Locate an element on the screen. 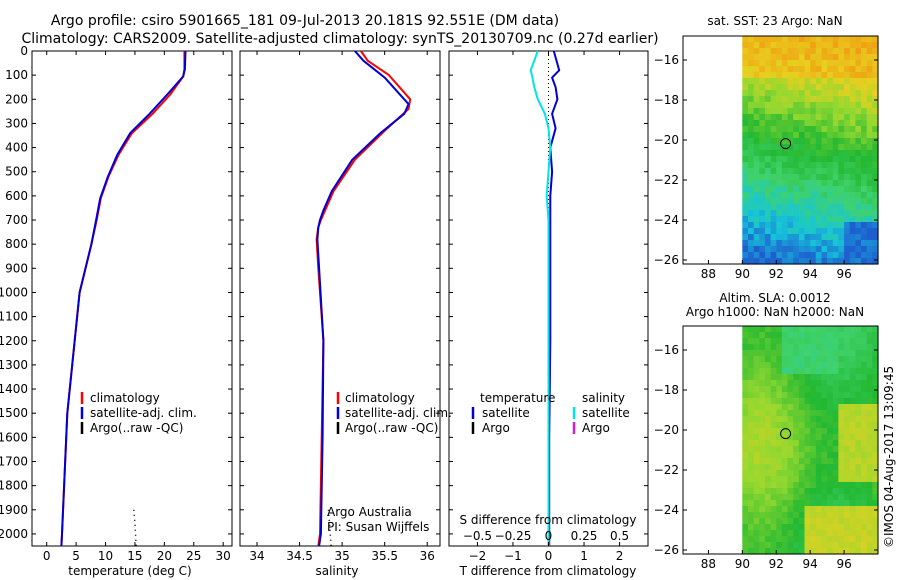  platform-annotation: Argo Australia is located at coordinates (369, 512).